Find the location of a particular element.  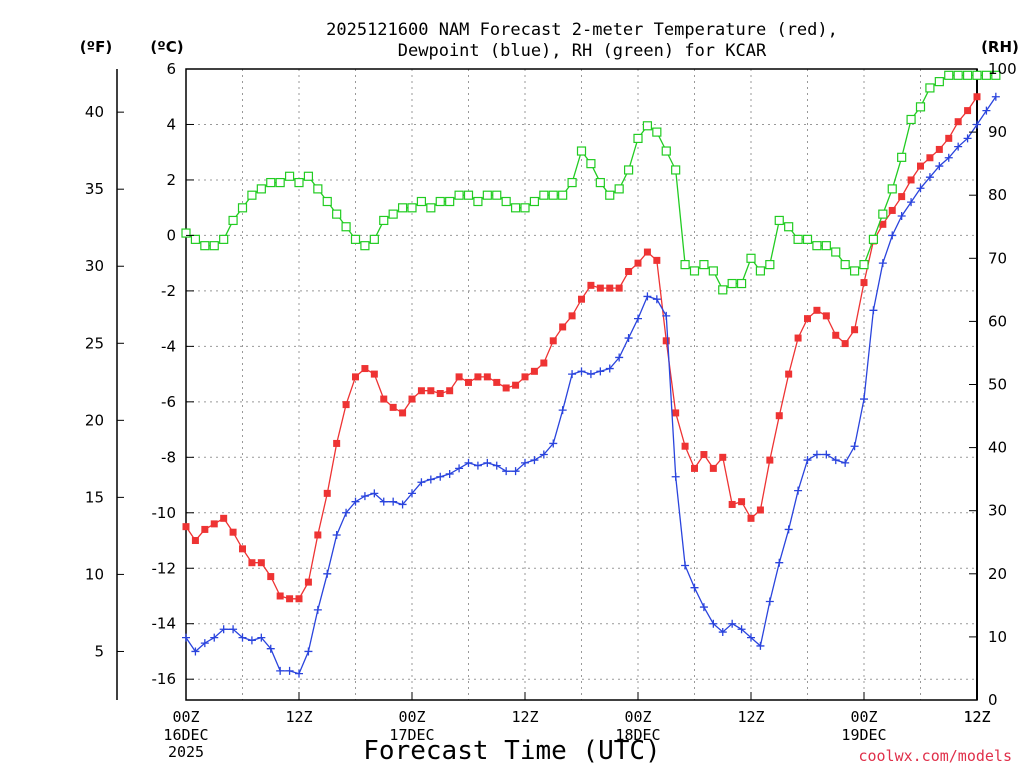

credit-text: coolwx.com/models is located at coordinates (935, 756).